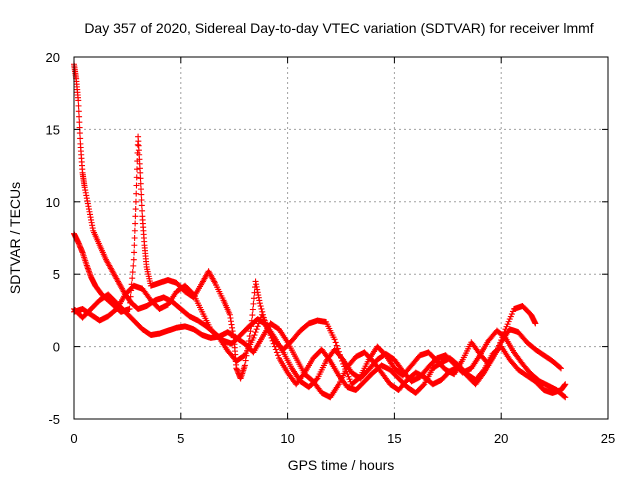  I want to click on x-tick-label: 15, so click(394, 438).